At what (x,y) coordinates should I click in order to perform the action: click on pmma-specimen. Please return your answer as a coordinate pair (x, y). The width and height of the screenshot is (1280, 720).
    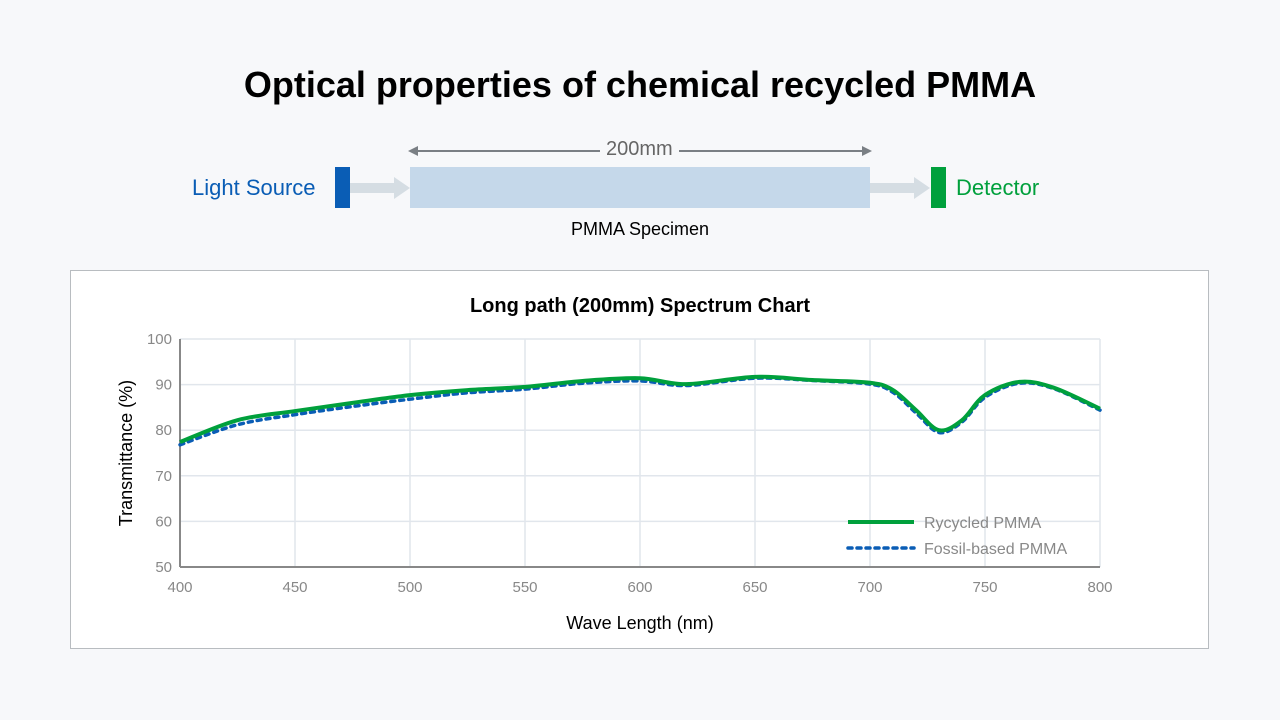
    Looking at the image, I should click on (640, 187).